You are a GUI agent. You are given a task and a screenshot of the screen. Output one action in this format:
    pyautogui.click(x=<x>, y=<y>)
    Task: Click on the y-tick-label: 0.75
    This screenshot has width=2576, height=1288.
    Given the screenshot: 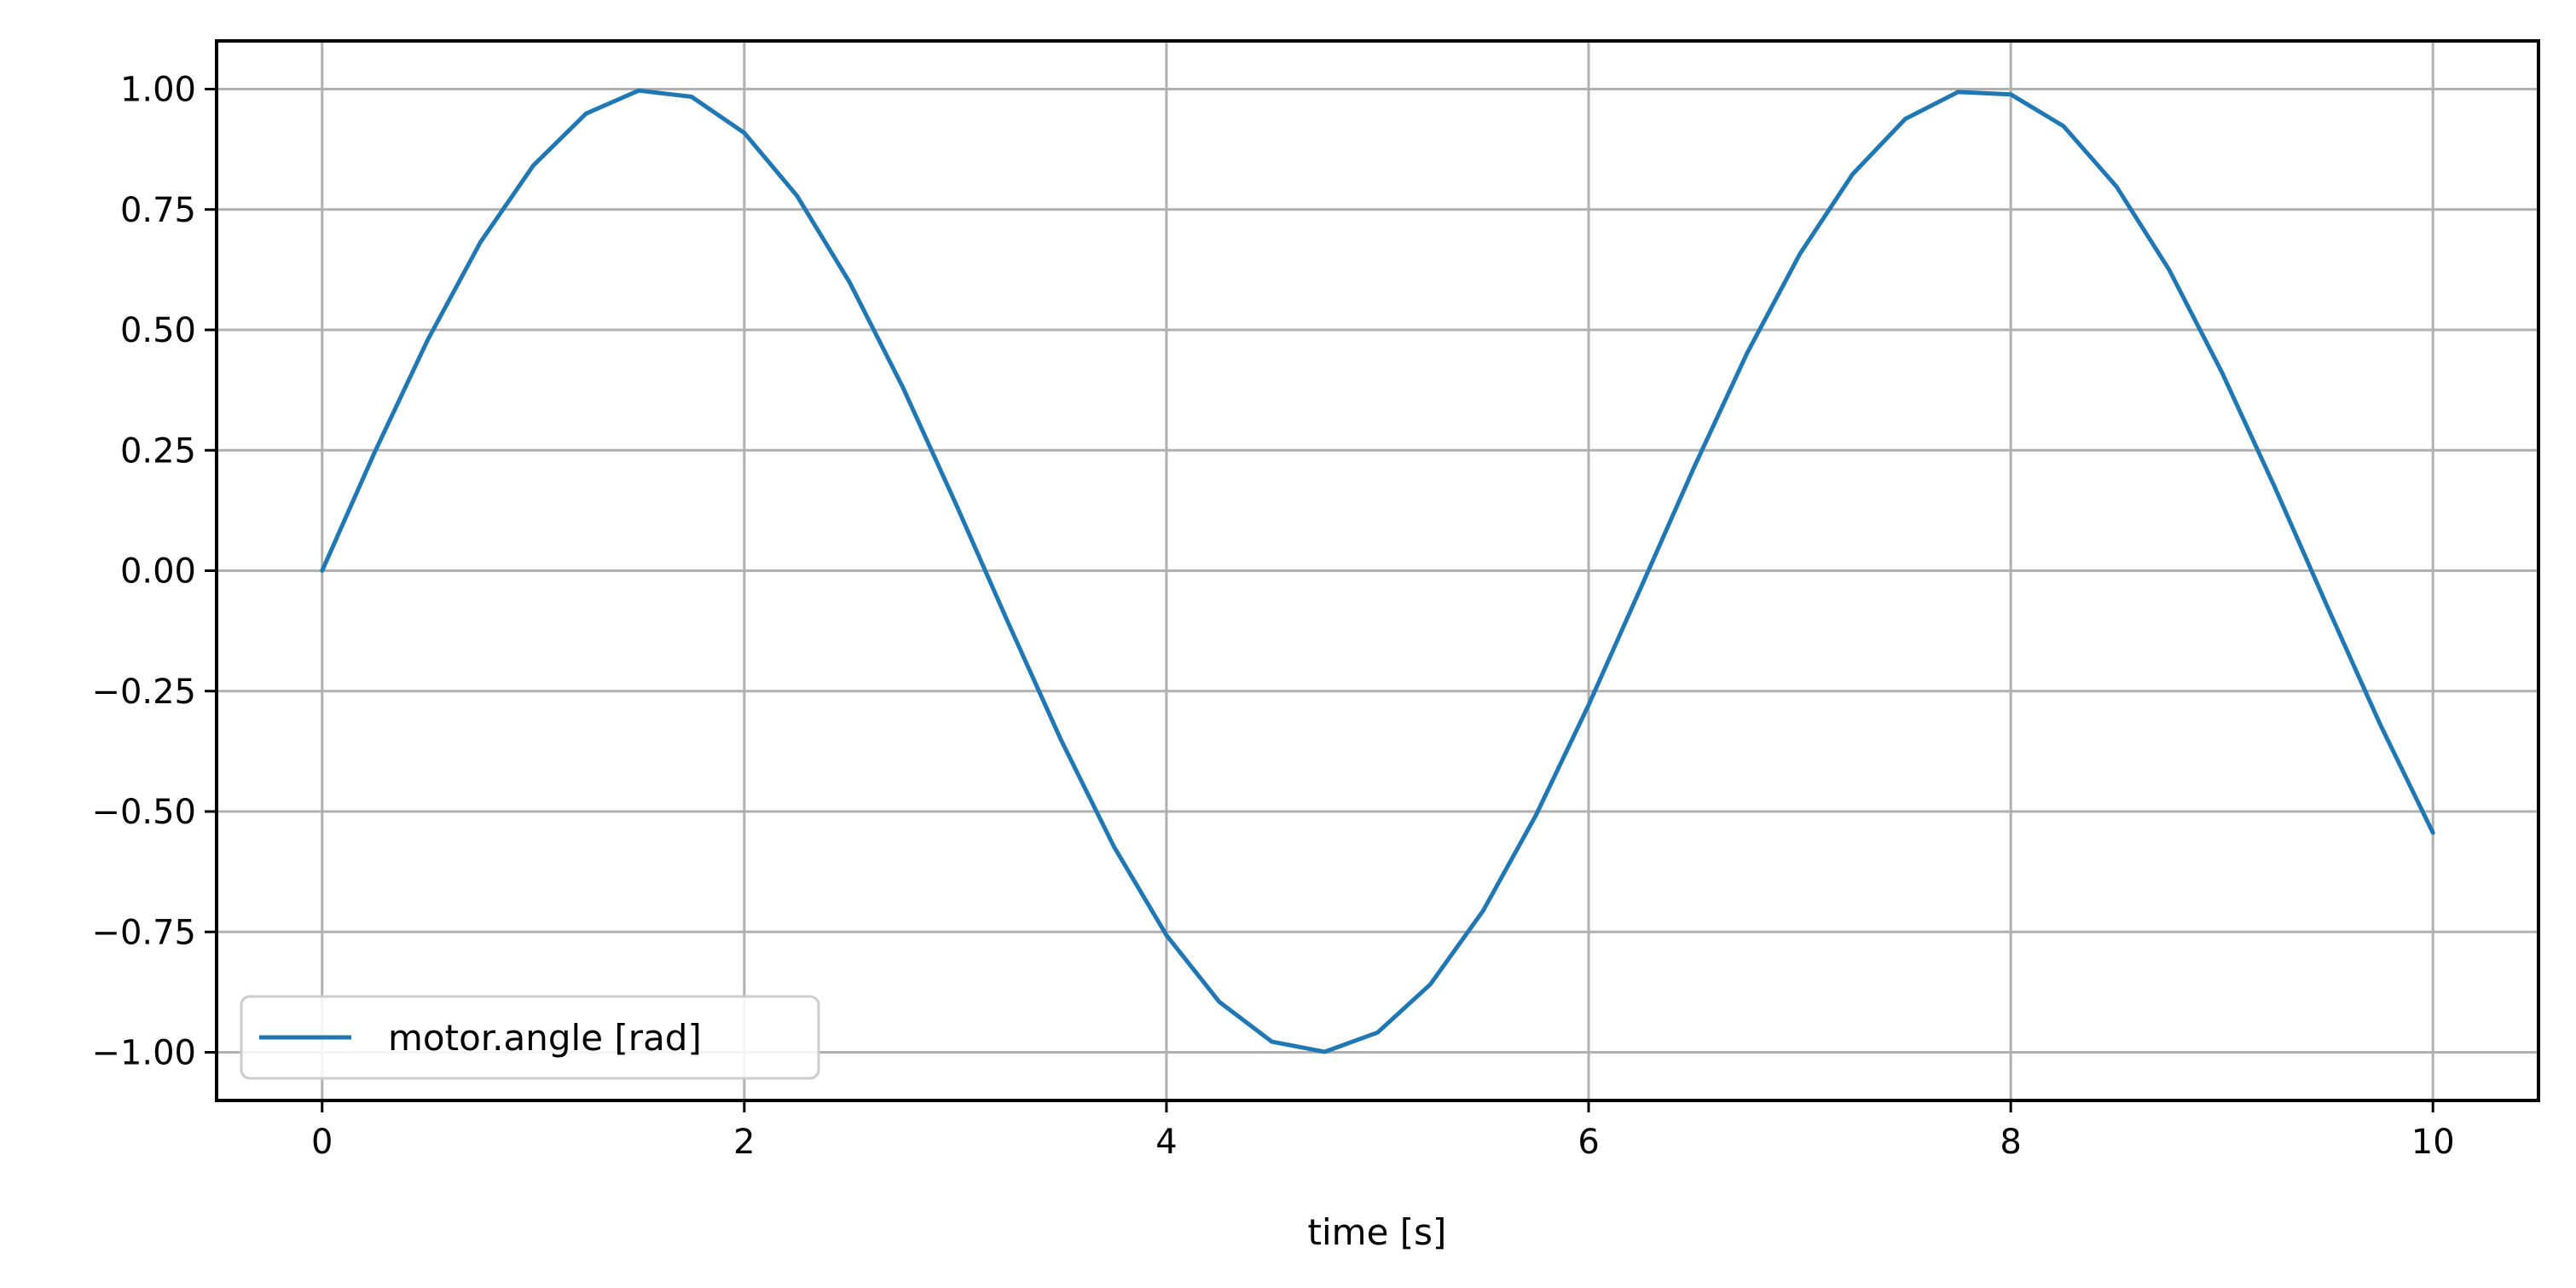 What is the action you would take?
    pyautogui.click(x=158, y=210)
    